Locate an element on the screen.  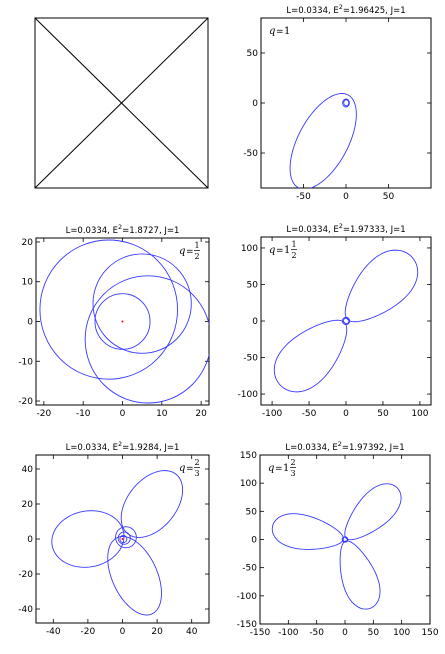
title-part: =1.97392, J=1 is located at coordinates (373, 448).